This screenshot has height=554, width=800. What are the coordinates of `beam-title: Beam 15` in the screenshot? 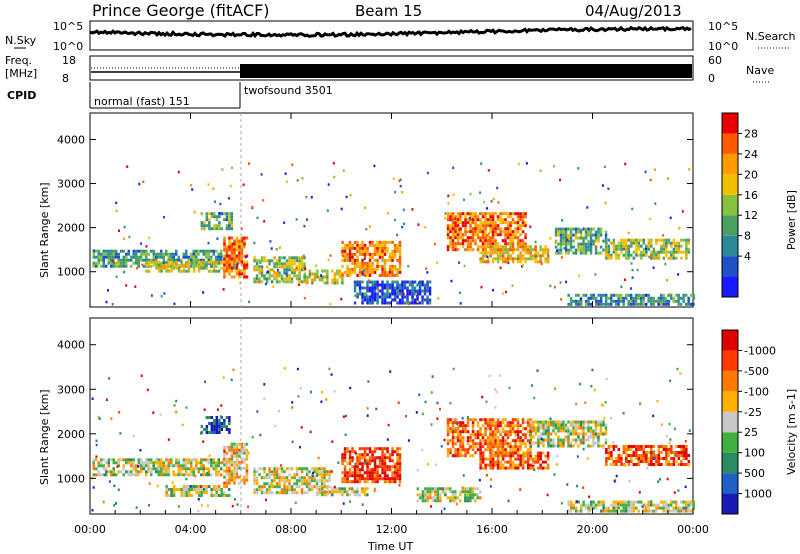 It's located at (388, 11).